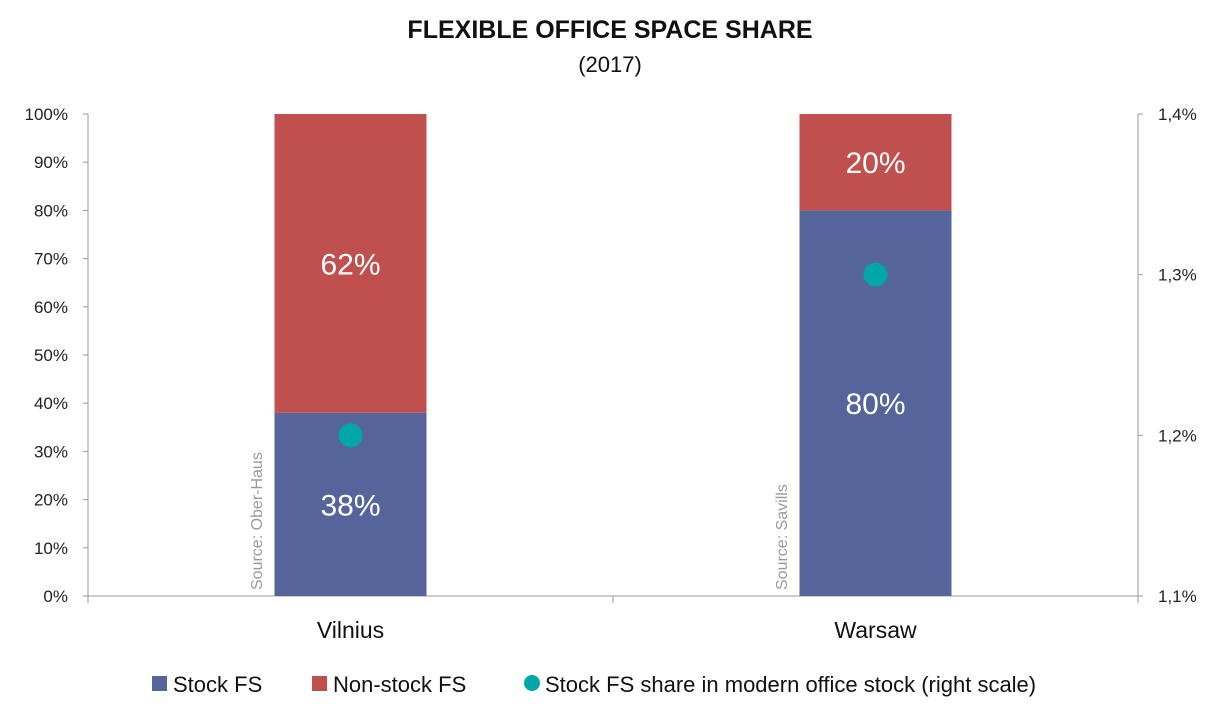 Image resolution: width=1220 pixels, height=714 pixels. What do you see at coordinates (350, 630) in the screenshot?
I see `x-category-label-vilnius: Vilnius` at bounding box center [350, 630].